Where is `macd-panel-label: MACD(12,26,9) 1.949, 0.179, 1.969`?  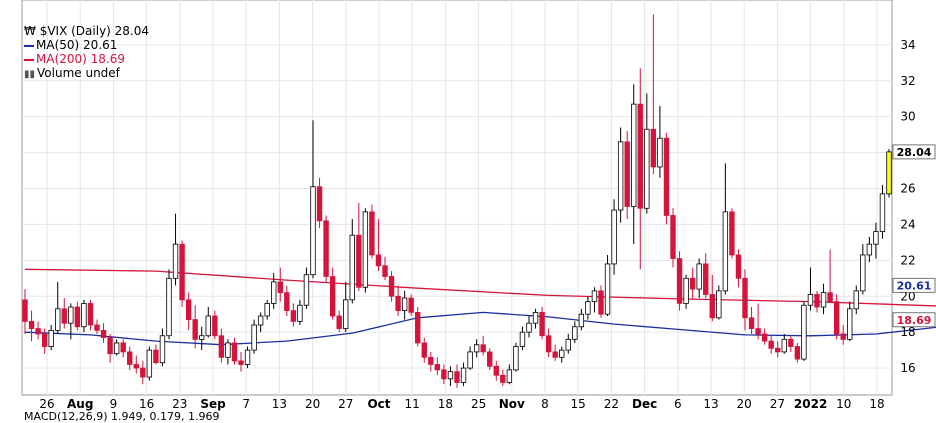
macd-panel-label: MACD(12,26,9) 1.949, 0.179, 1.969 is located at coordinates (122, 416).